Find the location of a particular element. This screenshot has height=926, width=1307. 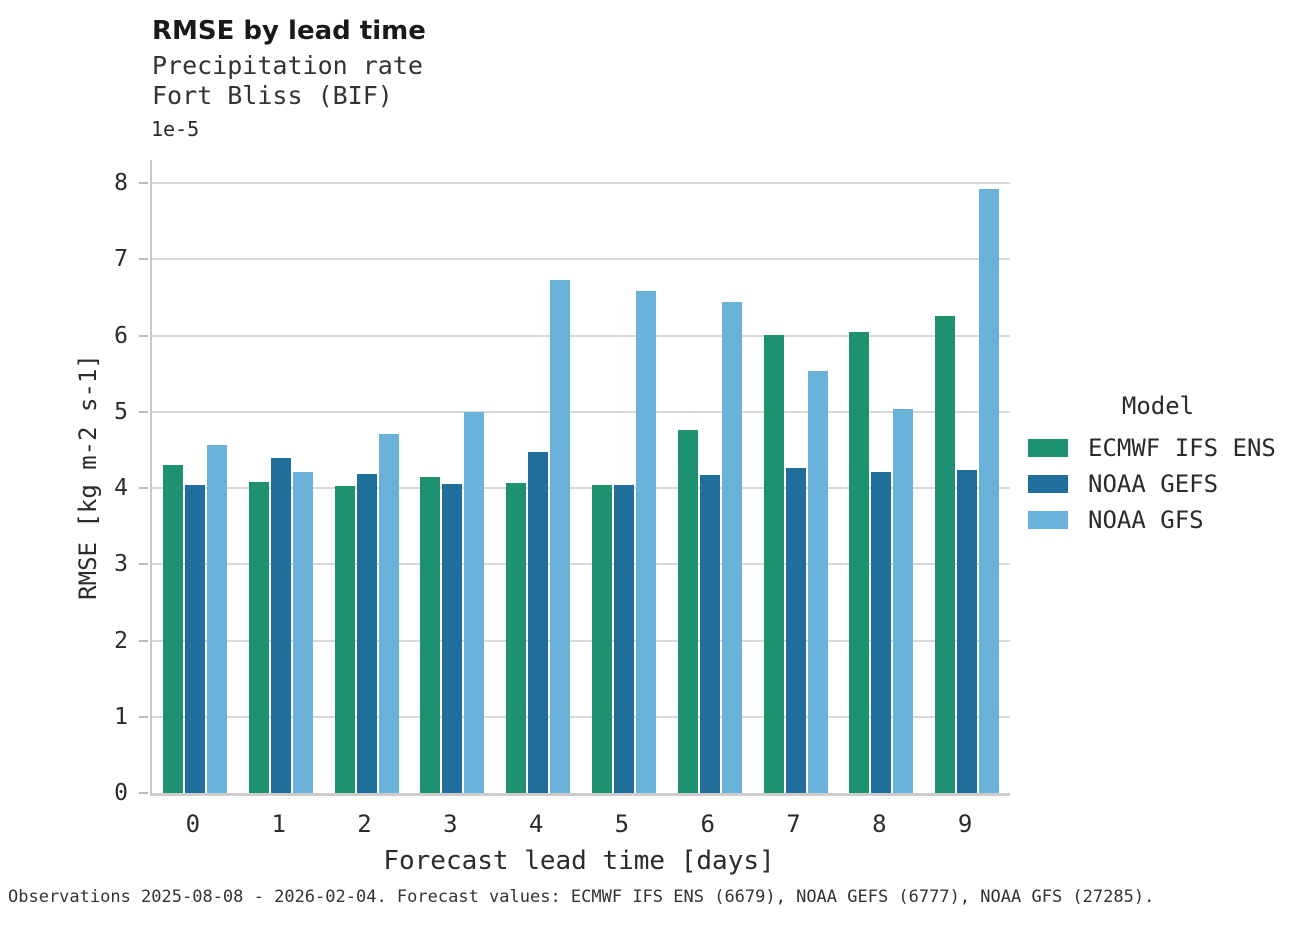

chart-title: RMSE by lead time is located at coordinates (289, 31).